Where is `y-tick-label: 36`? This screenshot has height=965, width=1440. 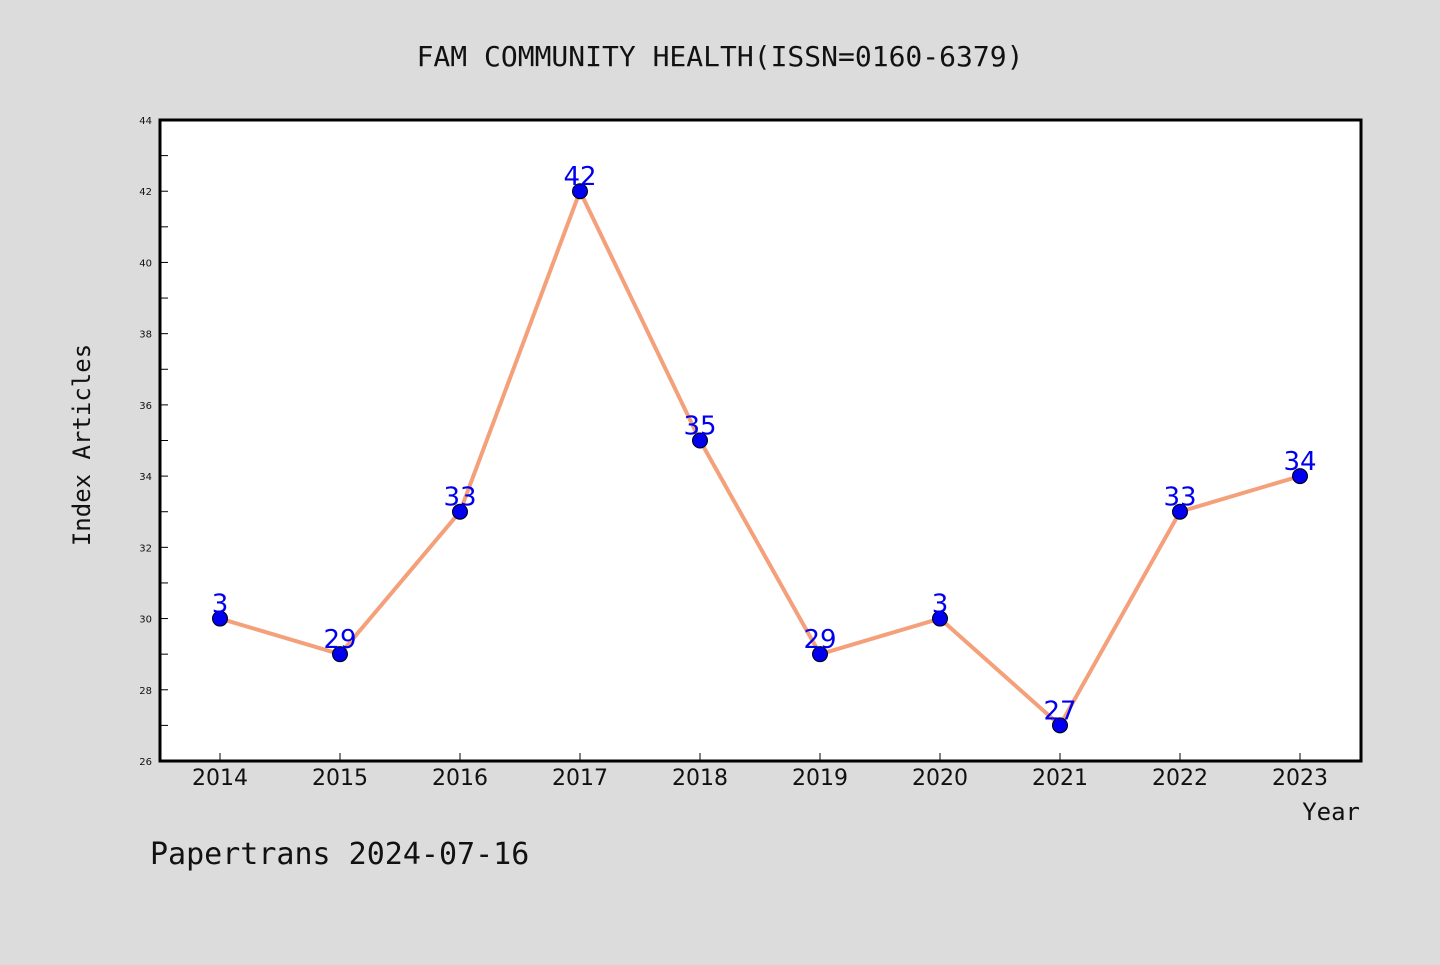 y-tick-label: 36 is located at coordinates (145, 406).